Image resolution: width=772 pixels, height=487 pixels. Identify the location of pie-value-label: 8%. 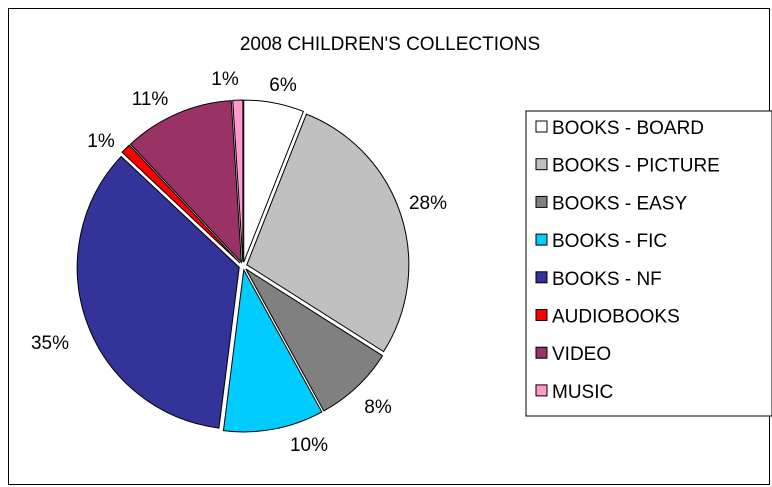
(378, 407).